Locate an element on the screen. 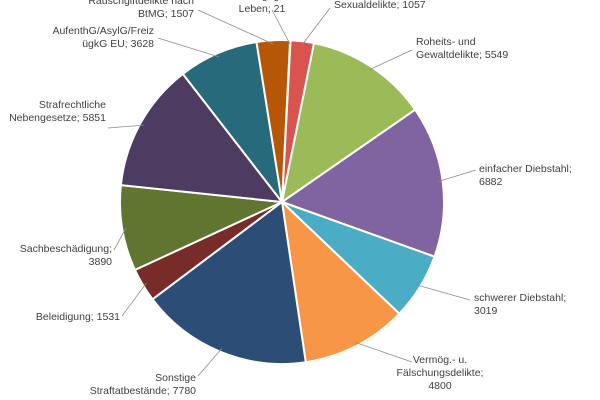  data-label-sachbeschaedigung: Sachbeschädigung; 3890 is located at coordinates (66, 255).